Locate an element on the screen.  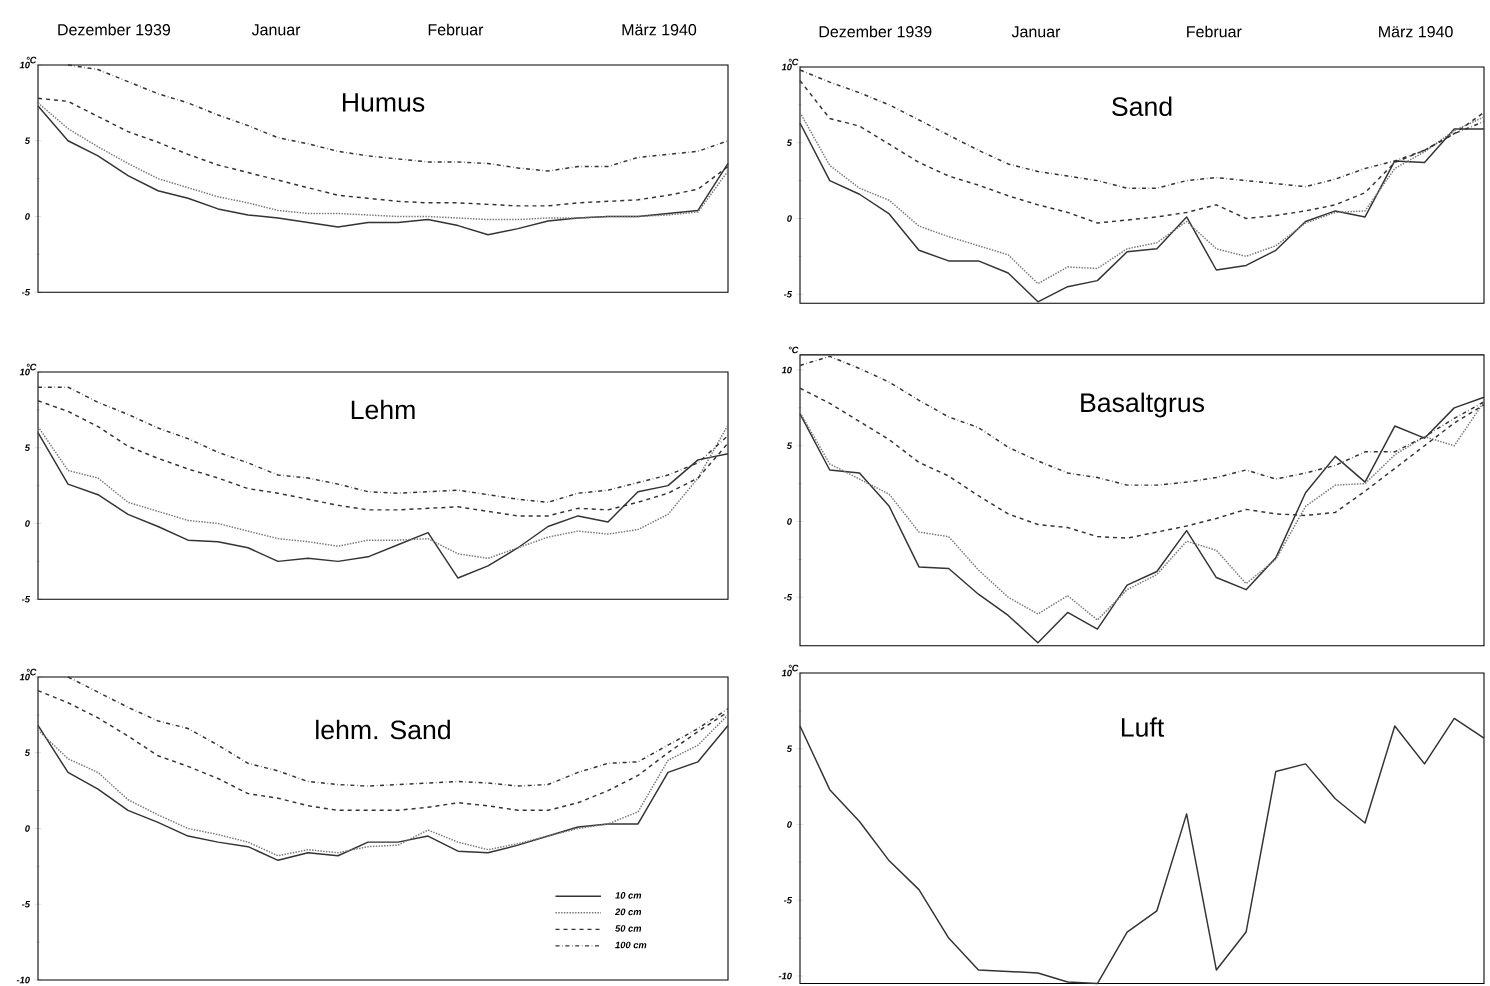
legend-label: 10 cm is located at coordinates (628, 895).